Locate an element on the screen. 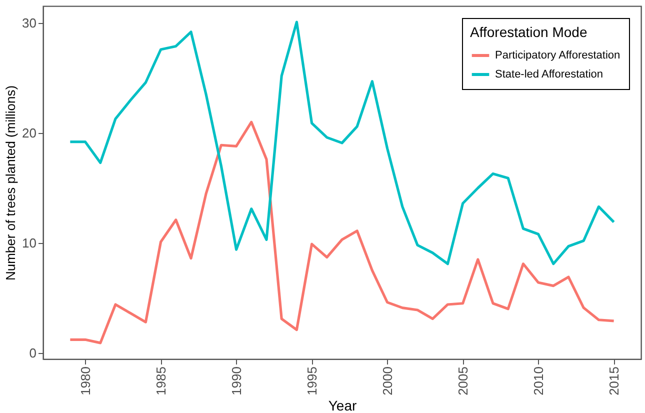 This screenshot has height=413, width=645. x-tick-label: 2005 is located at coordinates (462, 381).